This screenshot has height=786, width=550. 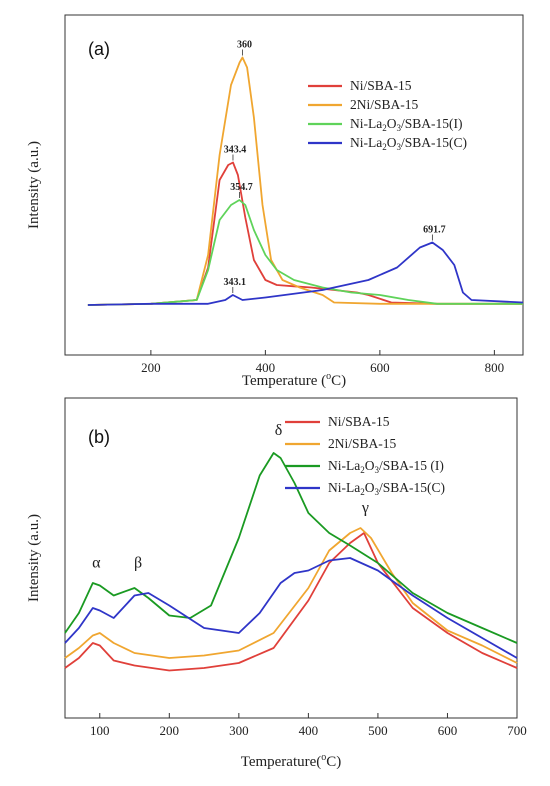 What do you see at coordinates (279, 430) in the screenshot?
I see `peak-label: δ` at bounding box center [279, 430].